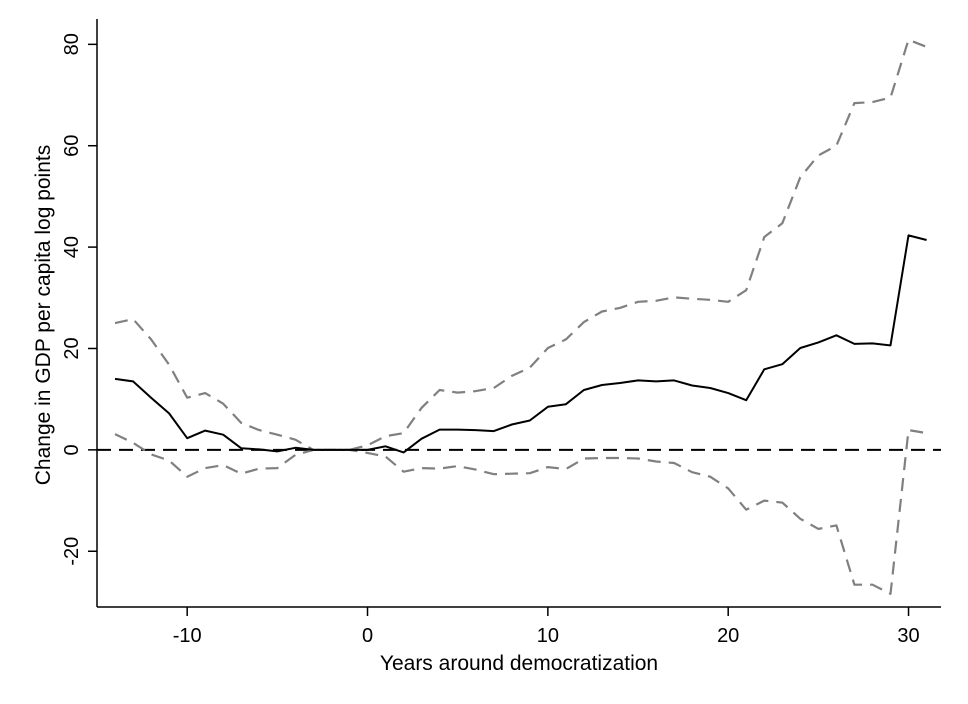  What do you see at coordinates (908, 636) in the screenshot?
I see `x-tick-label: 30` at bounding box center [908, 636].